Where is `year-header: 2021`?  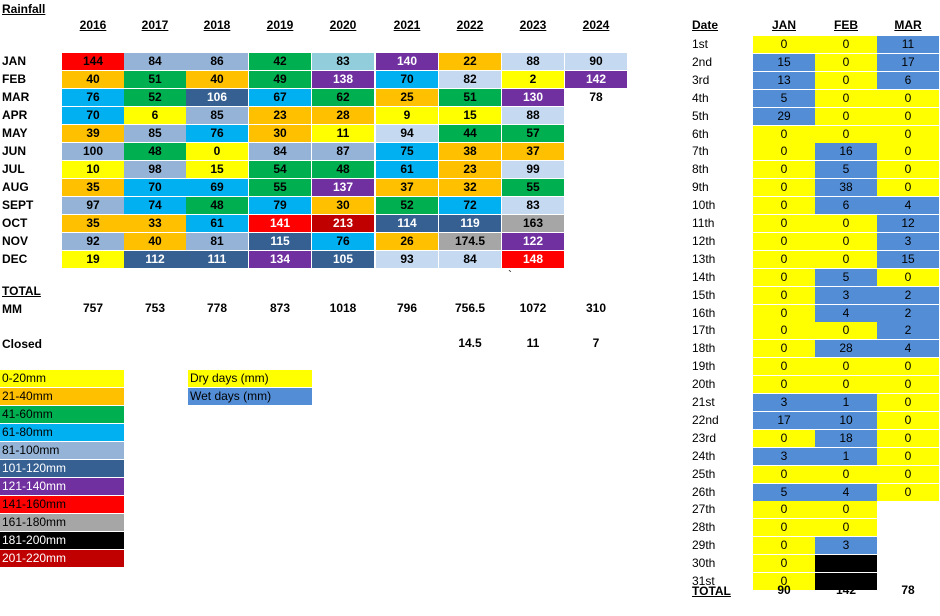
year-header: 2021 is located at coordinates (407, 25).